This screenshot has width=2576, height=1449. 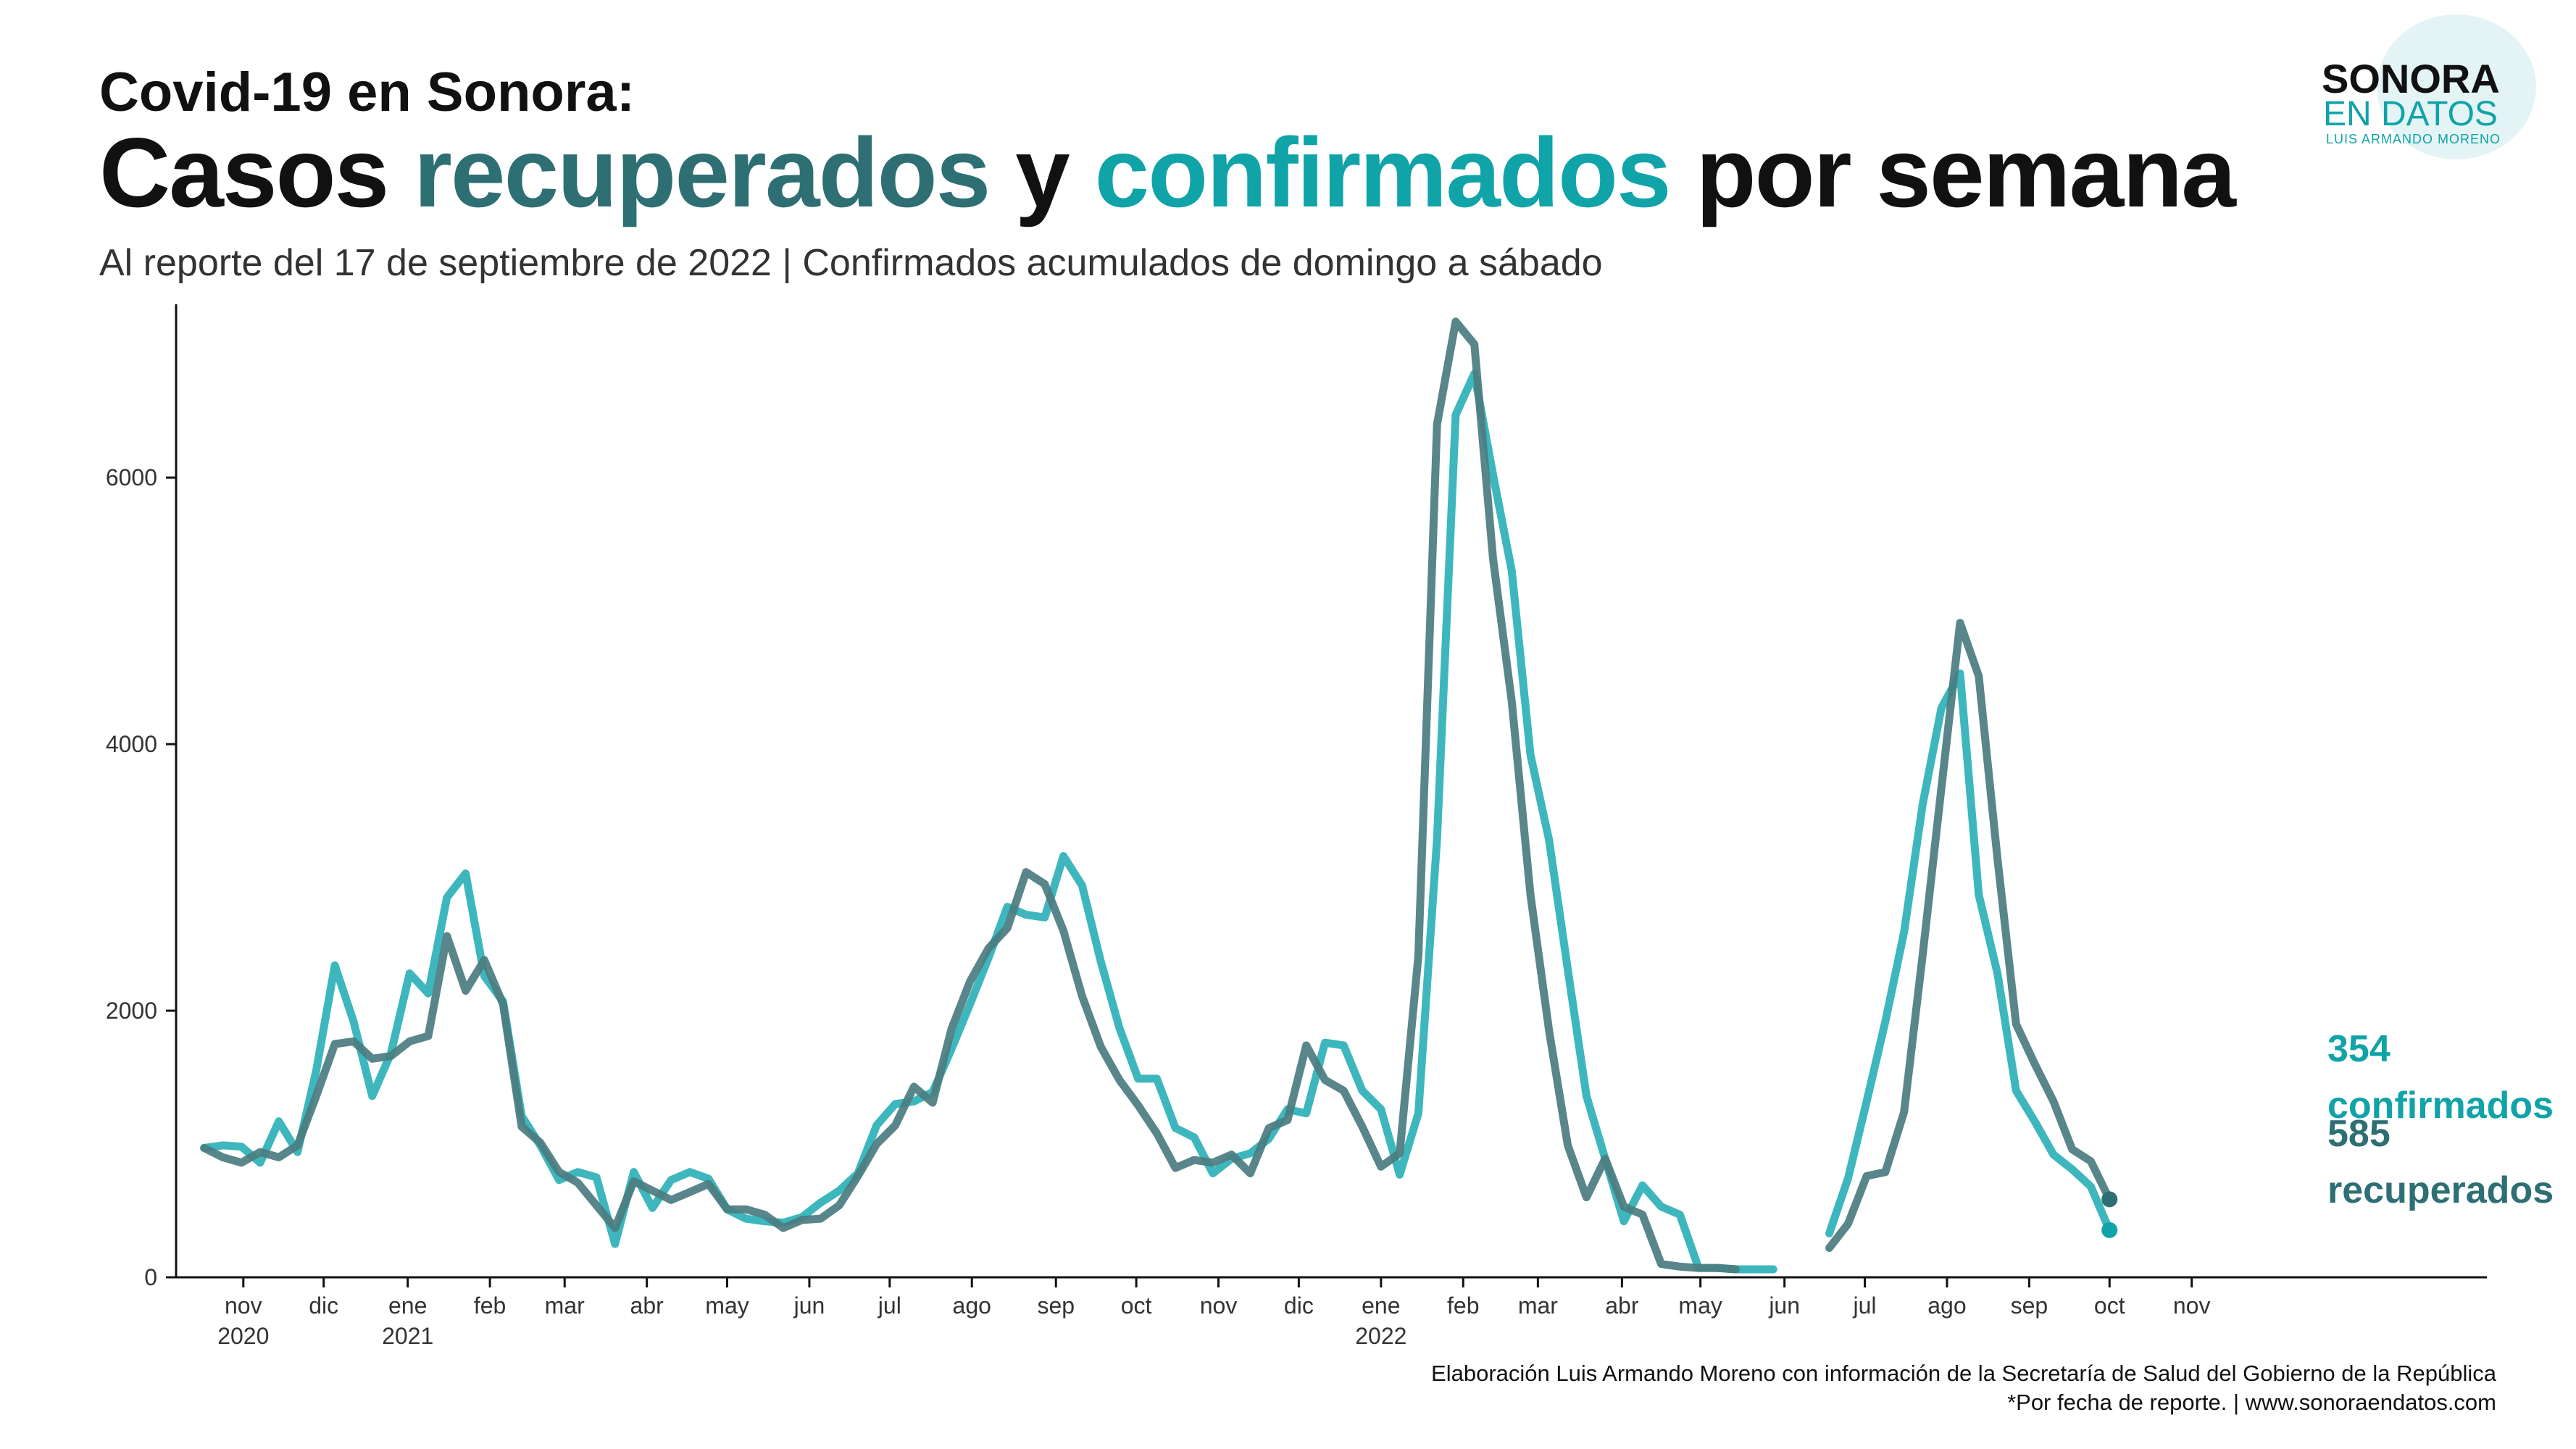 I want to click on end-label-value-confirmados: 354, so click(x=2358, y=1049).